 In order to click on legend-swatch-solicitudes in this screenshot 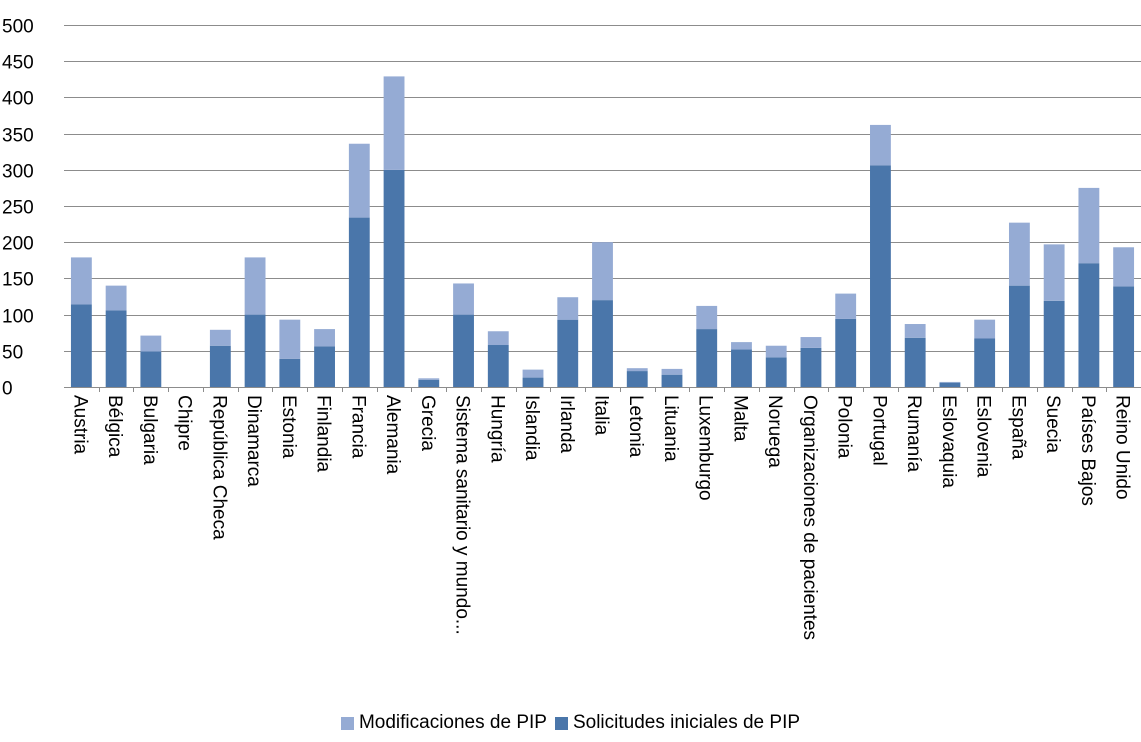, I will do `click(561, 723)`.